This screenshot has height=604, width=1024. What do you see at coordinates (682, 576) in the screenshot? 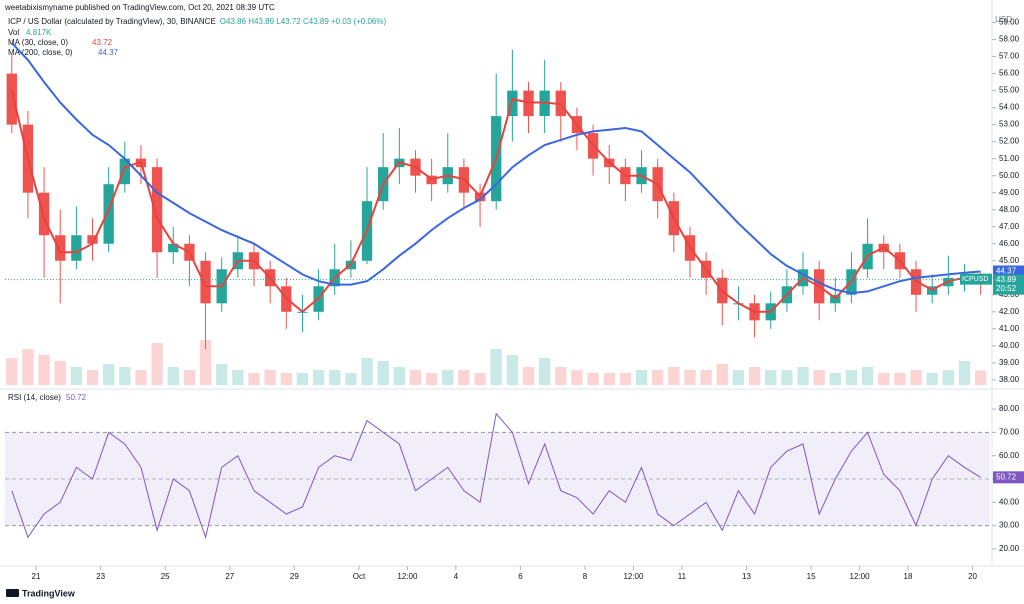
I see `x-tick-label: 11` at bounding box center [682, 576].